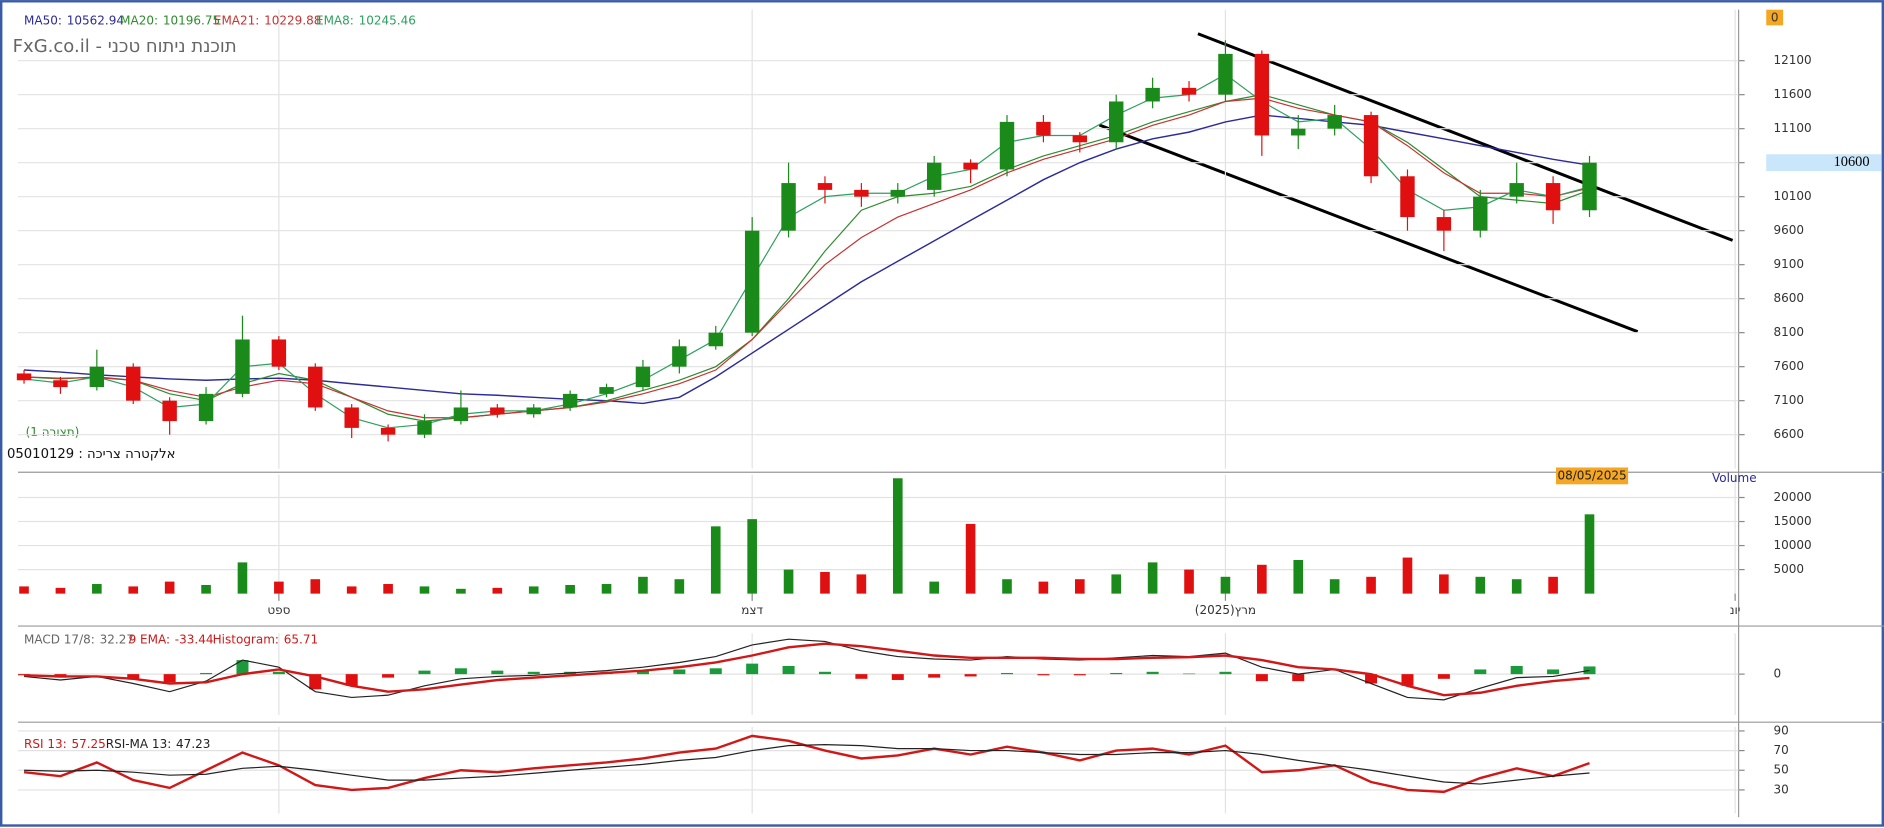  Describe the element at coordinates (1780, 770) in the screenshot. I see `y-tick-label: 50` at that location.